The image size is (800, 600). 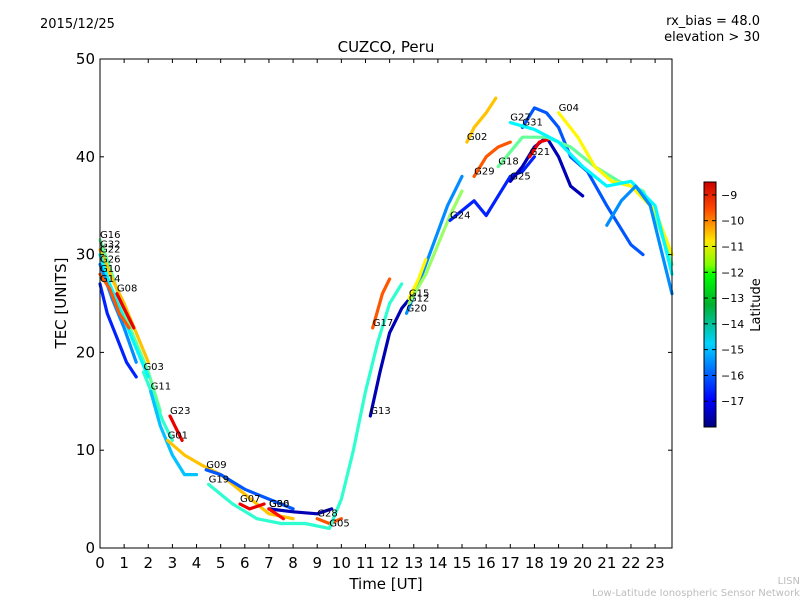 What do you see at coordinates (110, 235) in the screenshot?
I see `prn-label-g16: G16` at bounding box center [110, 235].